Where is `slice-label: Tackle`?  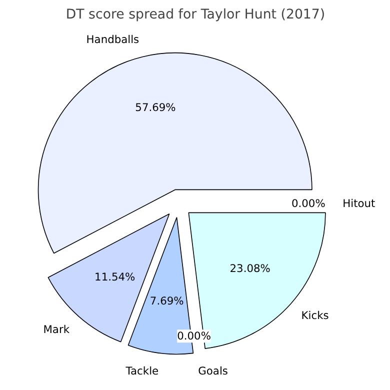 slice-label: Tackle is located at coordinates (141, 371).